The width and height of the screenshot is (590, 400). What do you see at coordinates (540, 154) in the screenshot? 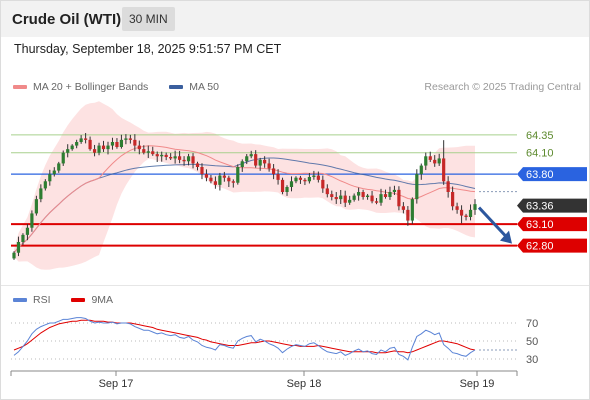
I see `resistance-label: 64.10` at bounding box center [540, 154].